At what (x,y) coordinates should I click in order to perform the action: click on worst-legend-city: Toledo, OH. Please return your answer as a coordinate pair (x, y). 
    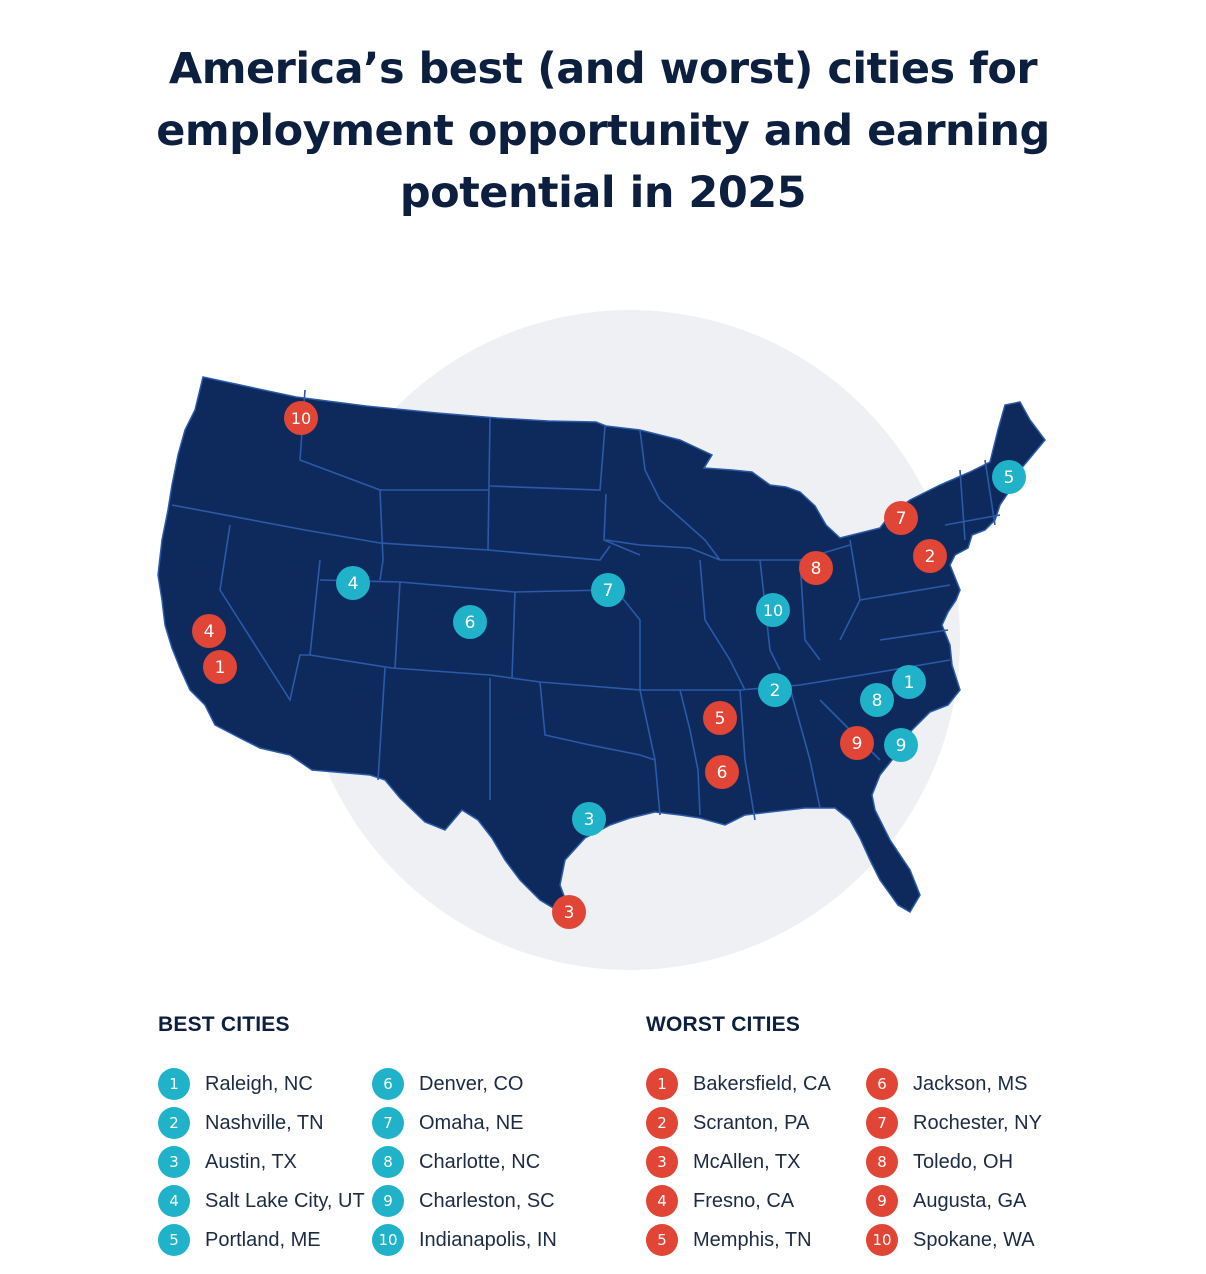
    Looking at the image, I should click on (963, 1161).